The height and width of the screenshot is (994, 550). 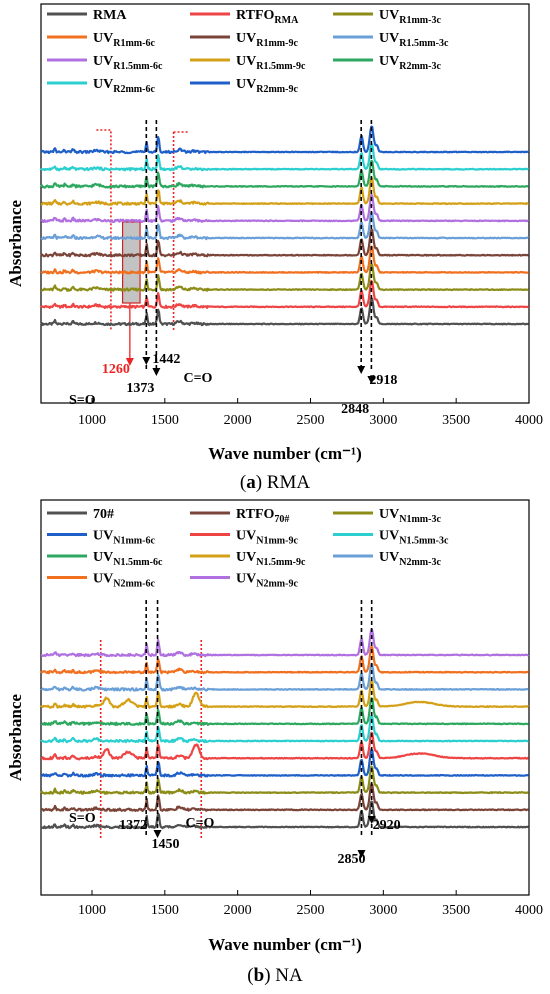 What do you see at coordinates (285, 453) in the screenshot?
I see `x-axis-label: Wave number (cm⁻¹)` at bounding box center [285, 453].